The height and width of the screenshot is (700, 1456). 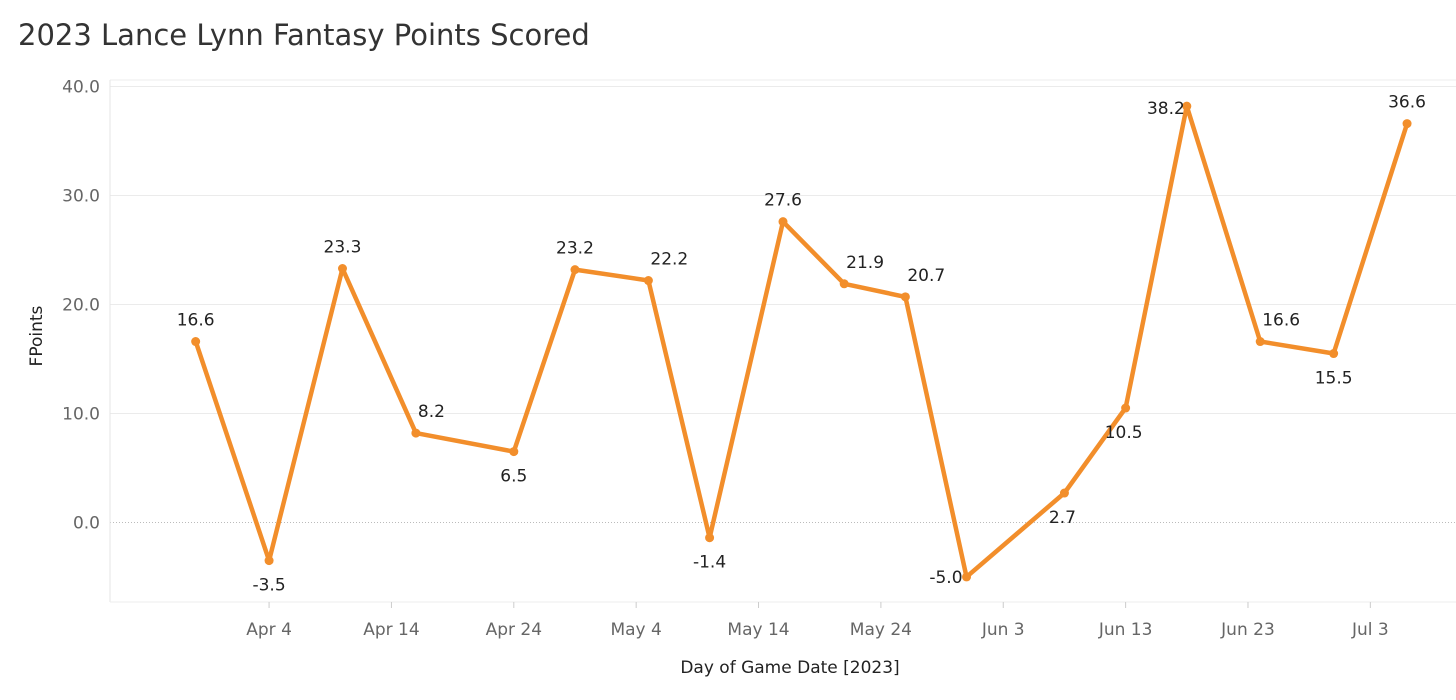 I want to click on data-label: 6.5, so click(x=513, y=477).